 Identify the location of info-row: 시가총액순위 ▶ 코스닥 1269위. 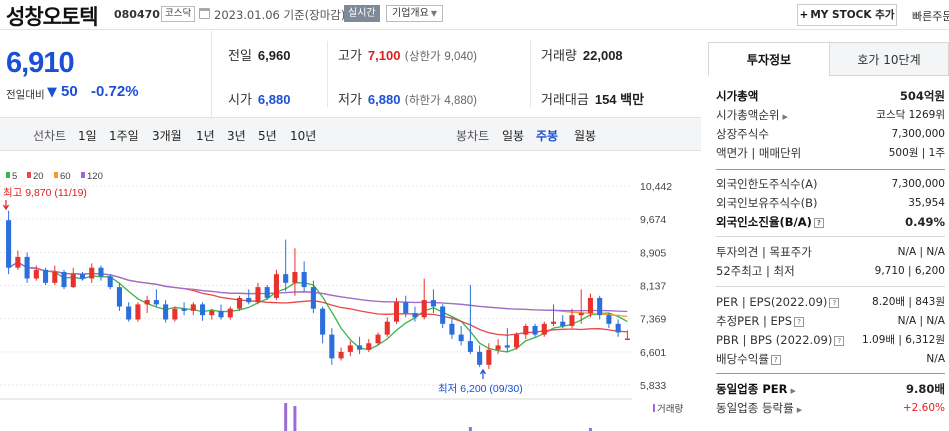
(830, 115).